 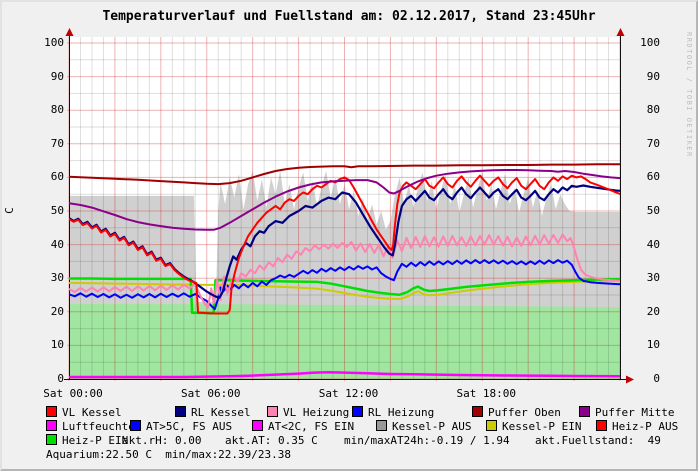 I want to click on y-tick-label-right: 70, so click(x=653, y=143).